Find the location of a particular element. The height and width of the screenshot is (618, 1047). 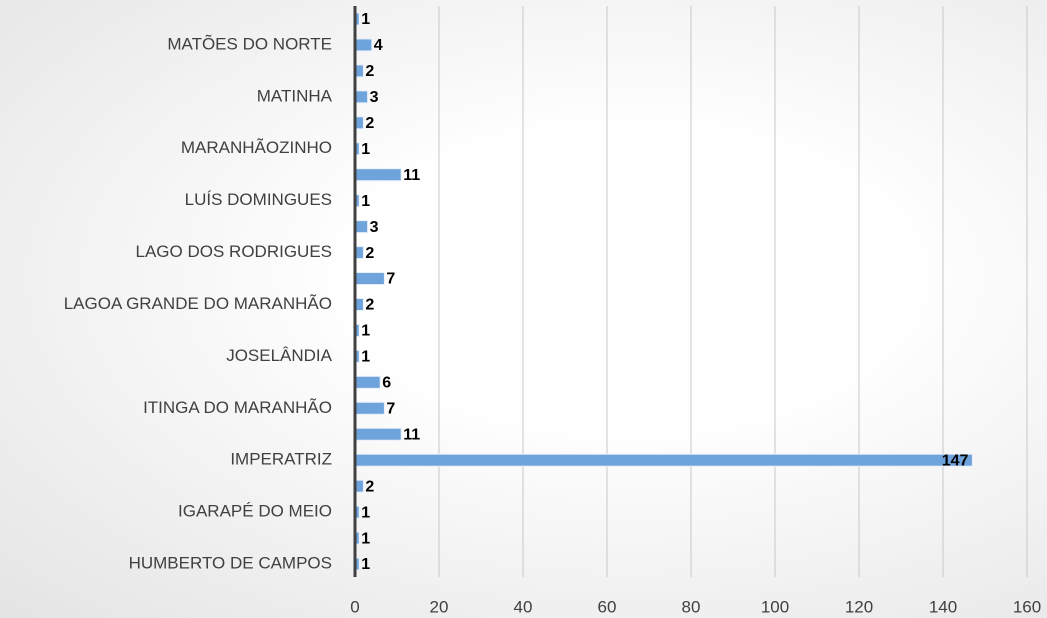

x-tick-label: 80 is located at coordinates (691, 606).